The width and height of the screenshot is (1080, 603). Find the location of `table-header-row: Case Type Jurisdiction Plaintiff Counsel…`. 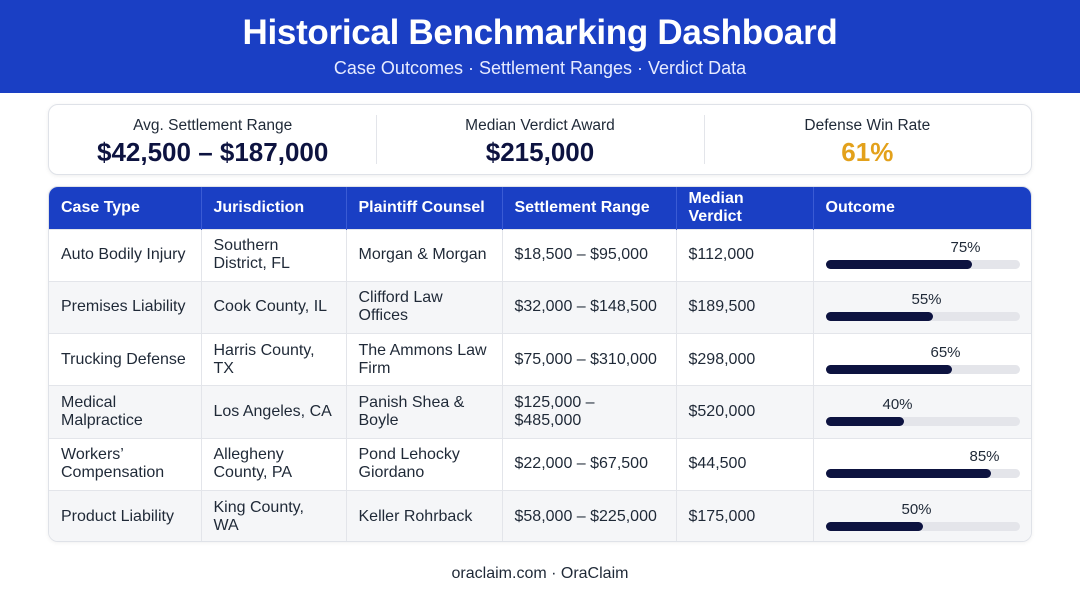

table-header-row: Case Type Jurisdiction Plaintiff Counsel… is located at coordinates (540, 208).